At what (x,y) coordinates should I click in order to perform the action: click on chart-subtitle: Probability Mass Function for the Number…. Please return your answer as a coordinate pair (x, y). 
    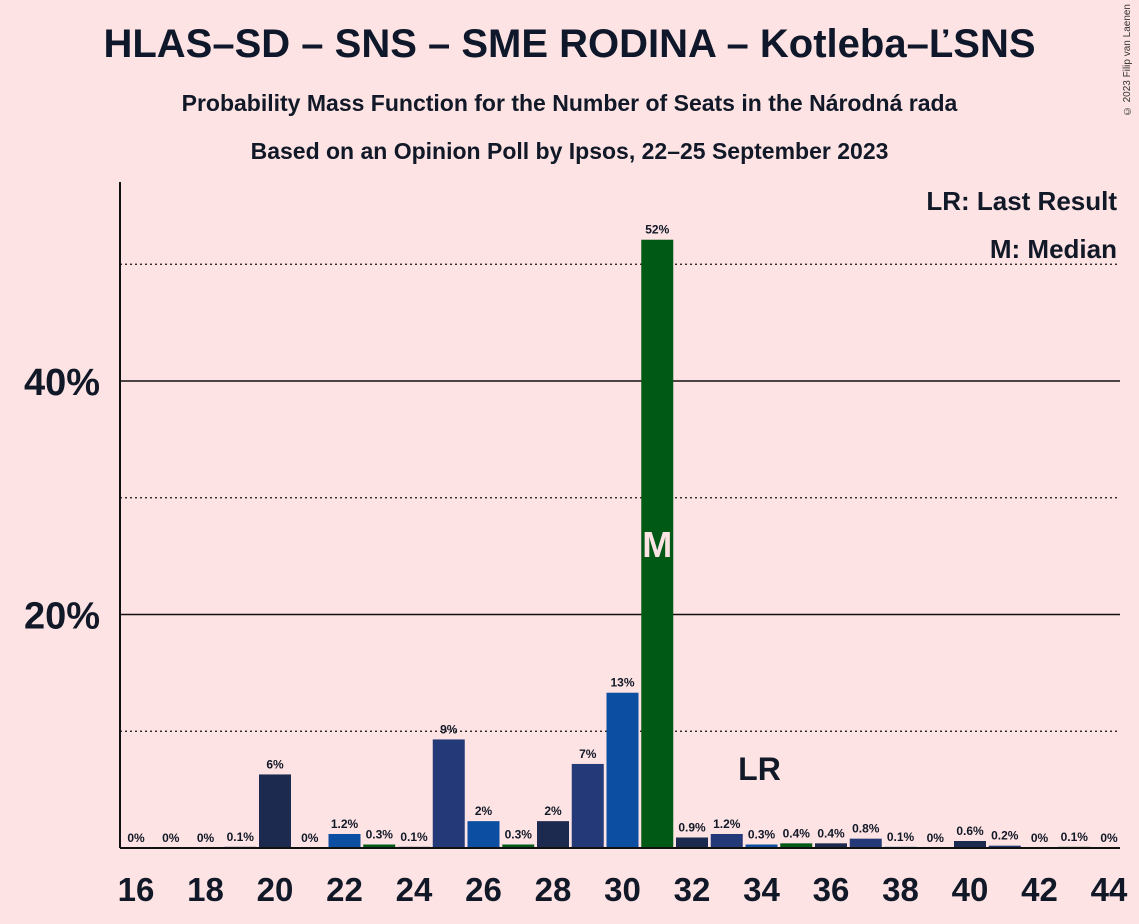
    Looking at the image, I should click on (569, 103).